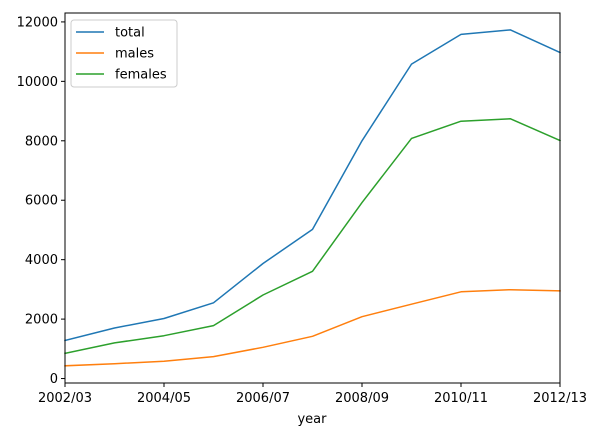  I want to click on y-tick-label: 8000, so click(41, 141).